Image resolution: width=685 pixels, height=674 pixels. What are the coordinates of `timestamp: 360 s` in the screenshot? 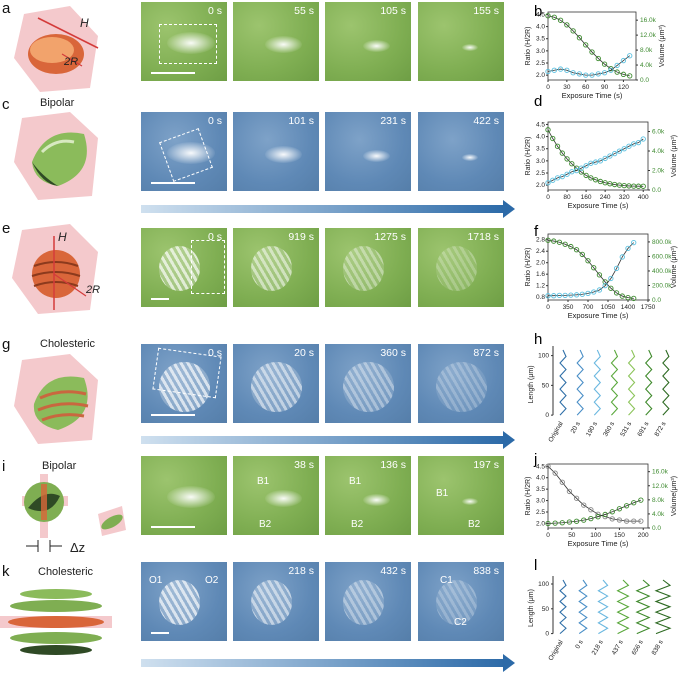 It's located at (393, 353).